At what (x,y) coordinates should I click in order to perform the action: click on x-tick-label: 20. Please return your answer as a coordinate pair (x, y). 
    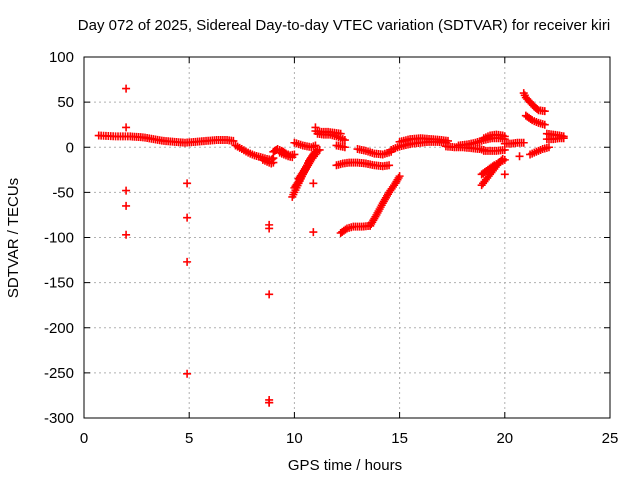
    Looking at the image, I should click on (504, 438).